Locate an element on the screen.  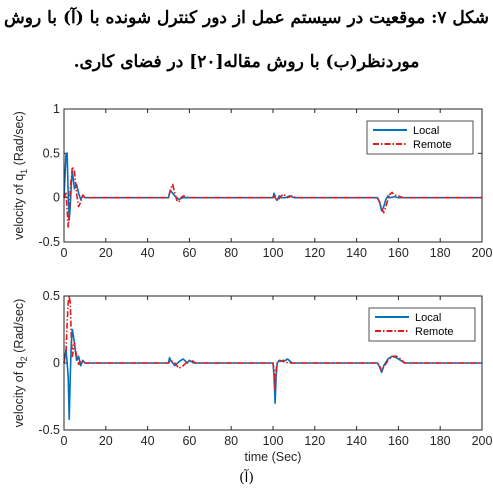
chart-1-x-tick-label: 200 is located at coordinates (482, 253).